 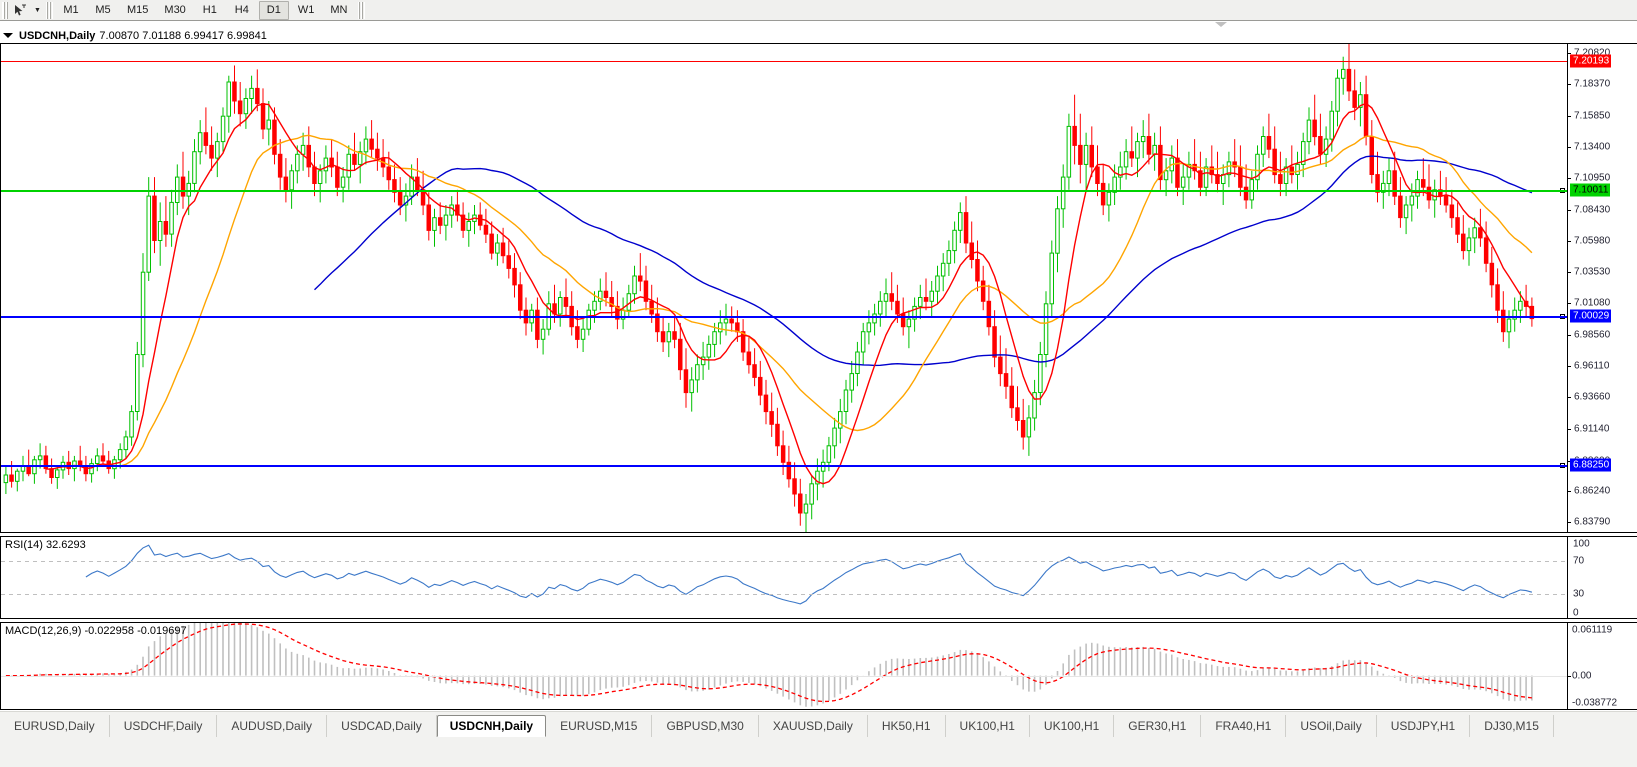 I want to click on rsi-pane: RSI(14) 32.6293, so click(x=784, y=577).